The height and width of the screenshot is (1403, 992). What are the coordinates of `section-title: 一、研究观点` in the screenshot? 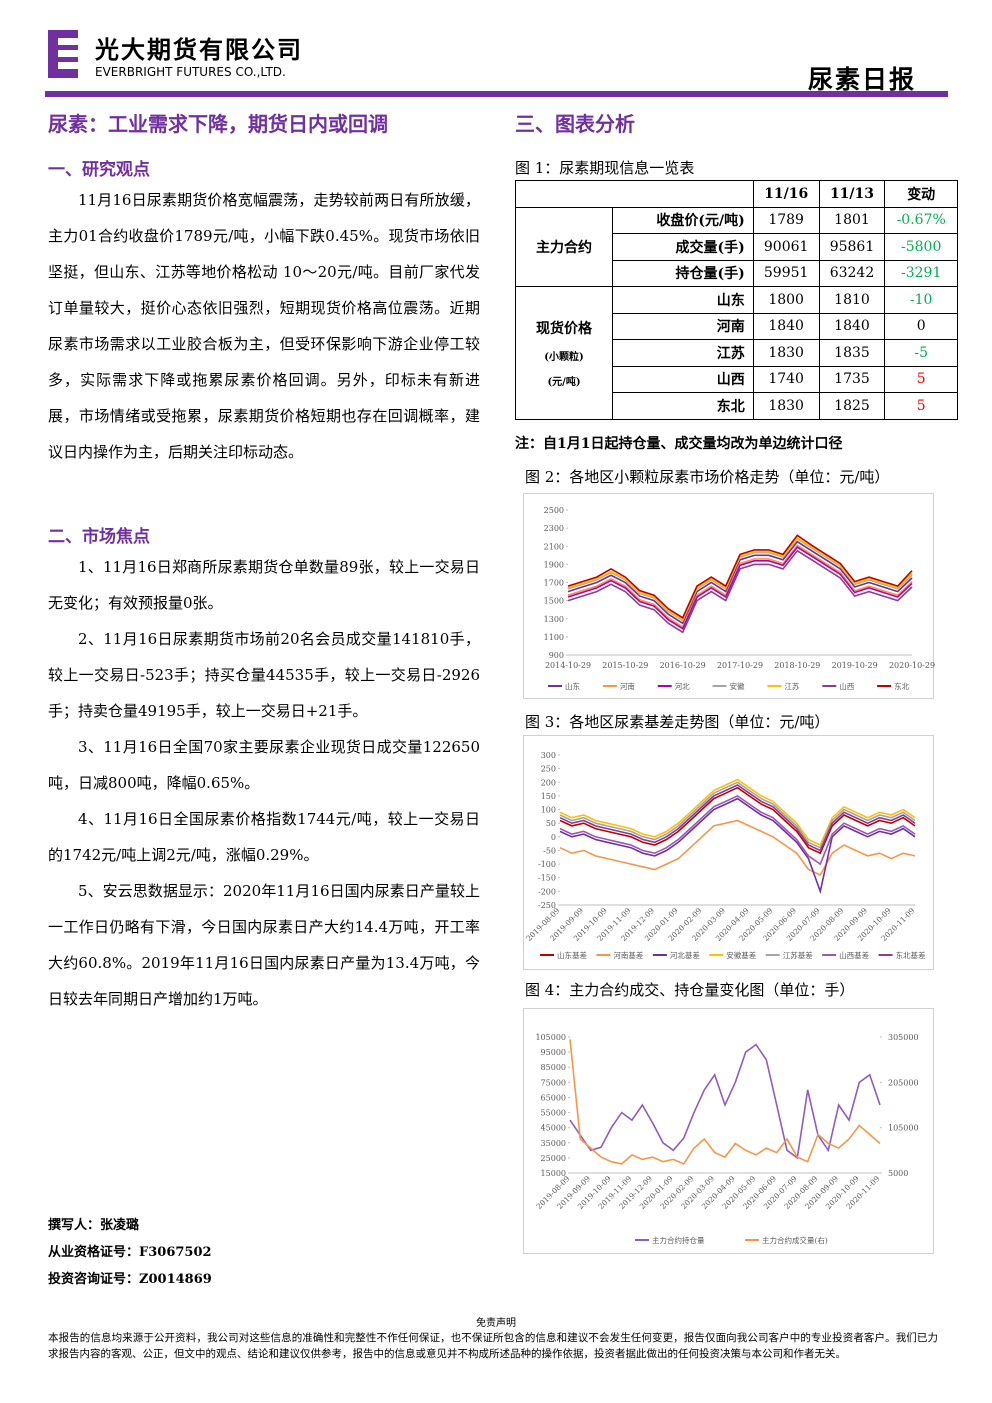 It's located at (99, 170).